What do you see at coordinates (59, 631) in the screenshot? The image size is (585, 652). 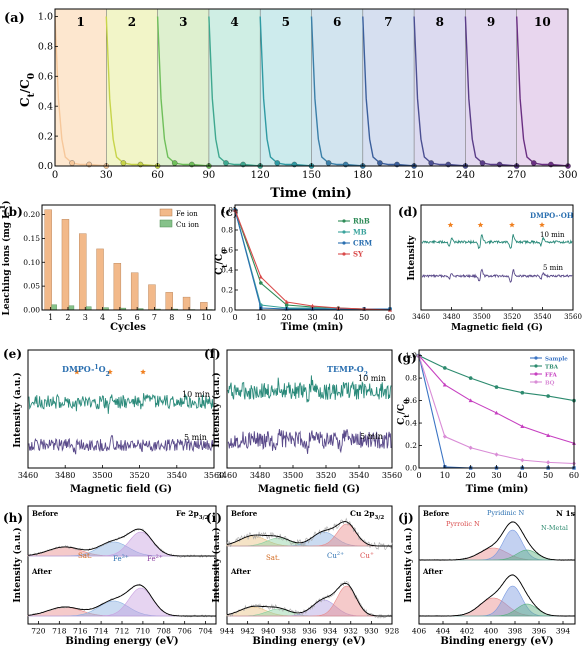 I see `x-tick-label: 718` at bounding box center [59, 631].